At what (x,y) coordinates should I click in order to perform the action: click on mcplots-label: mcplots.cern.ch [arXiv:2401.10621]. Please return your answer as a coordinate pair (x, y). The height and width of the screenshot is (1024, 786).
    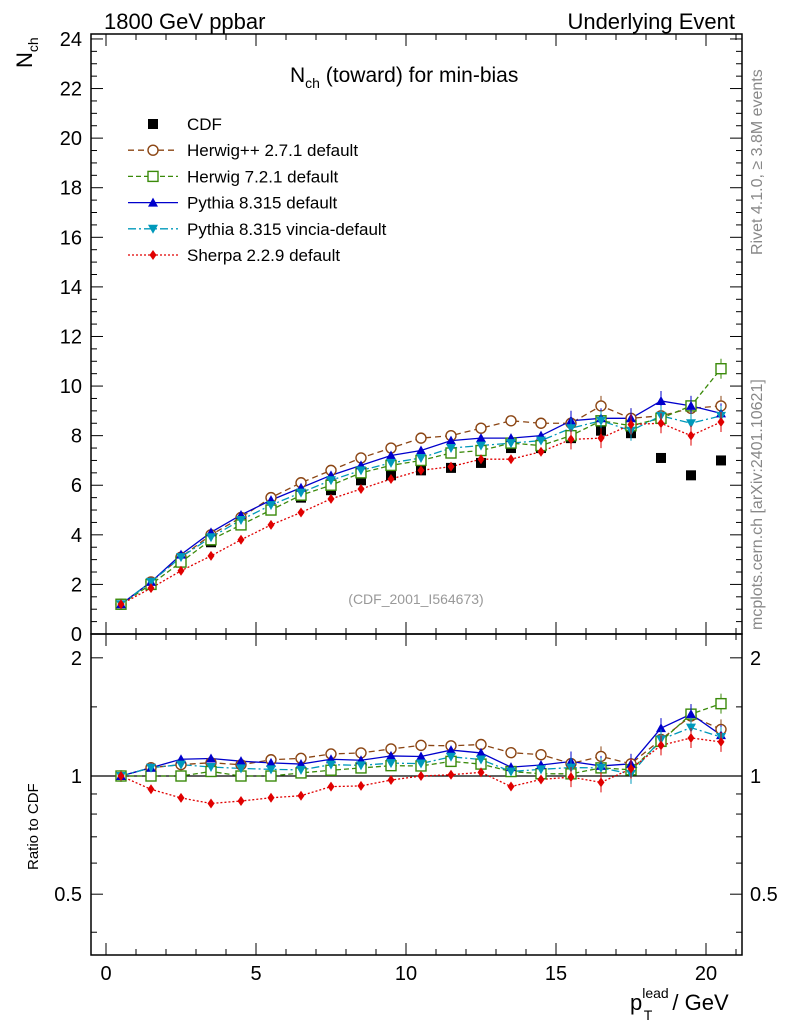
    Looking at the image, I should click on (757, 504).